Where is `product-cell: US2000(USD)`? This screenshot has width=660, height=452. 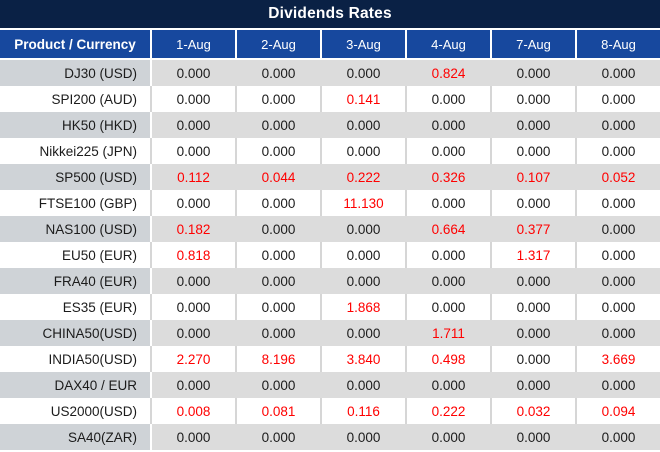
product-cell: US2000(USD) is located at coordinates (75, 411).